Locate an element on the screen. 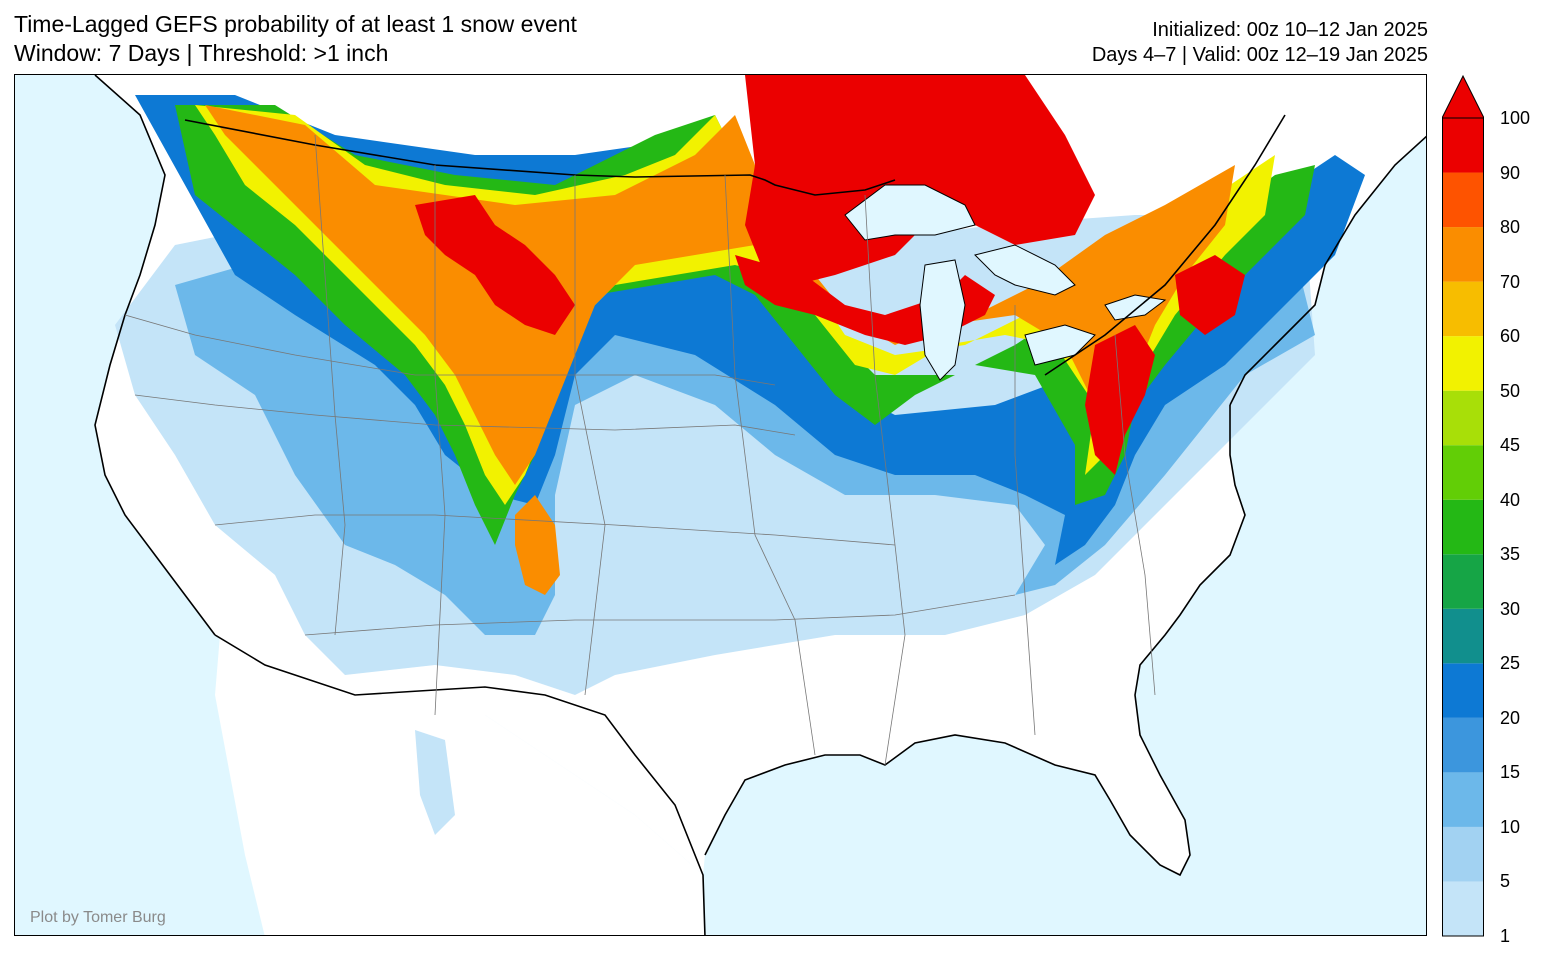 This screenshot has width=1550, height=963. colorbar-tick-label: 50 is located at coordinates (1510, 390).